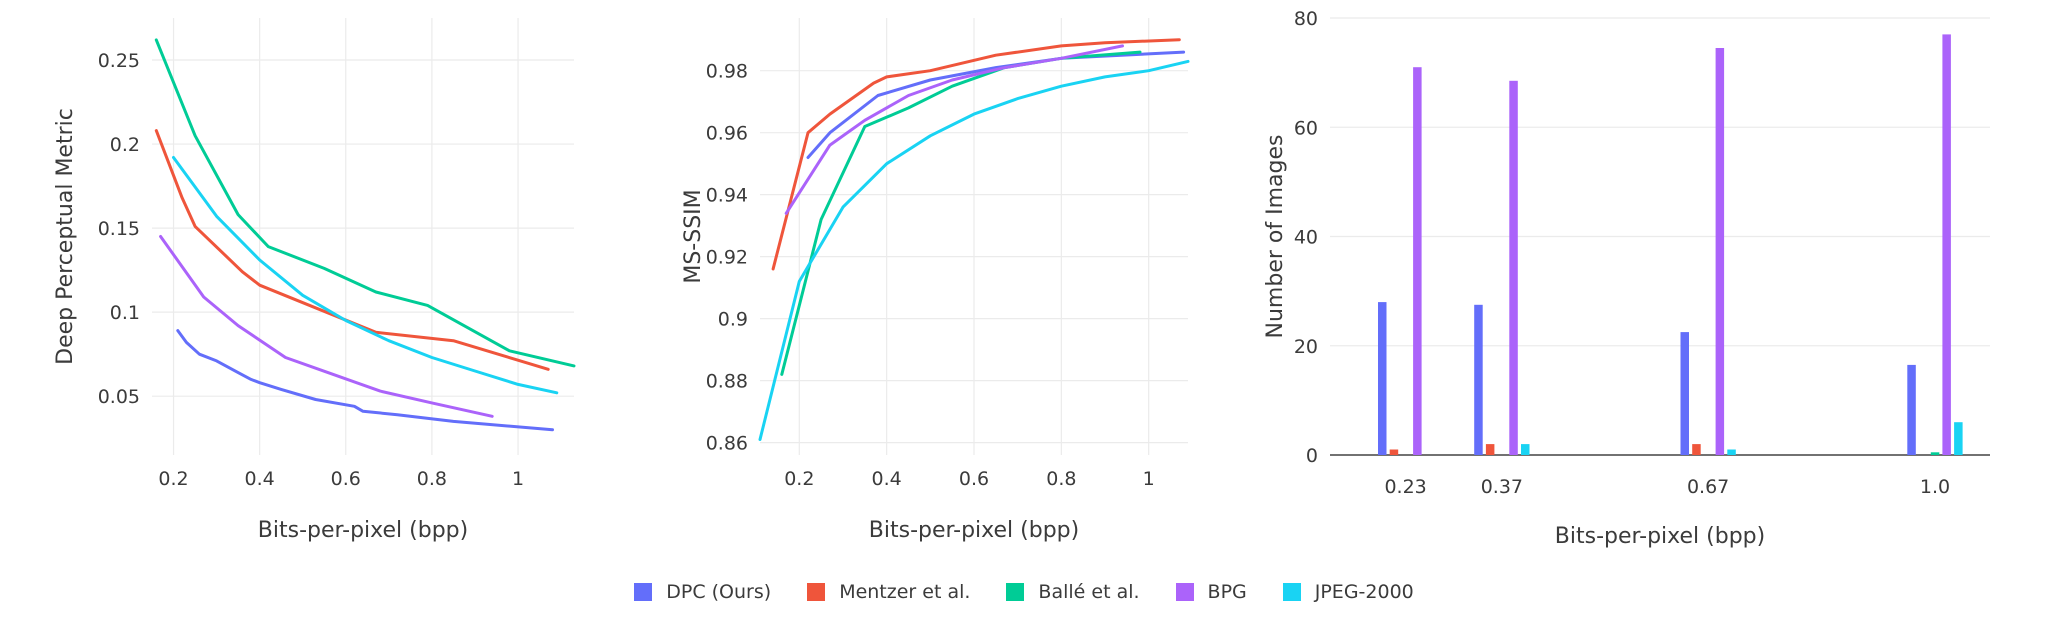 This screenshot has width=2048, height=619. What do you see at coordinates (727, 258) in the screenshot?
I see `y-tick-label: 0.92` at bounding box center [727, 258].